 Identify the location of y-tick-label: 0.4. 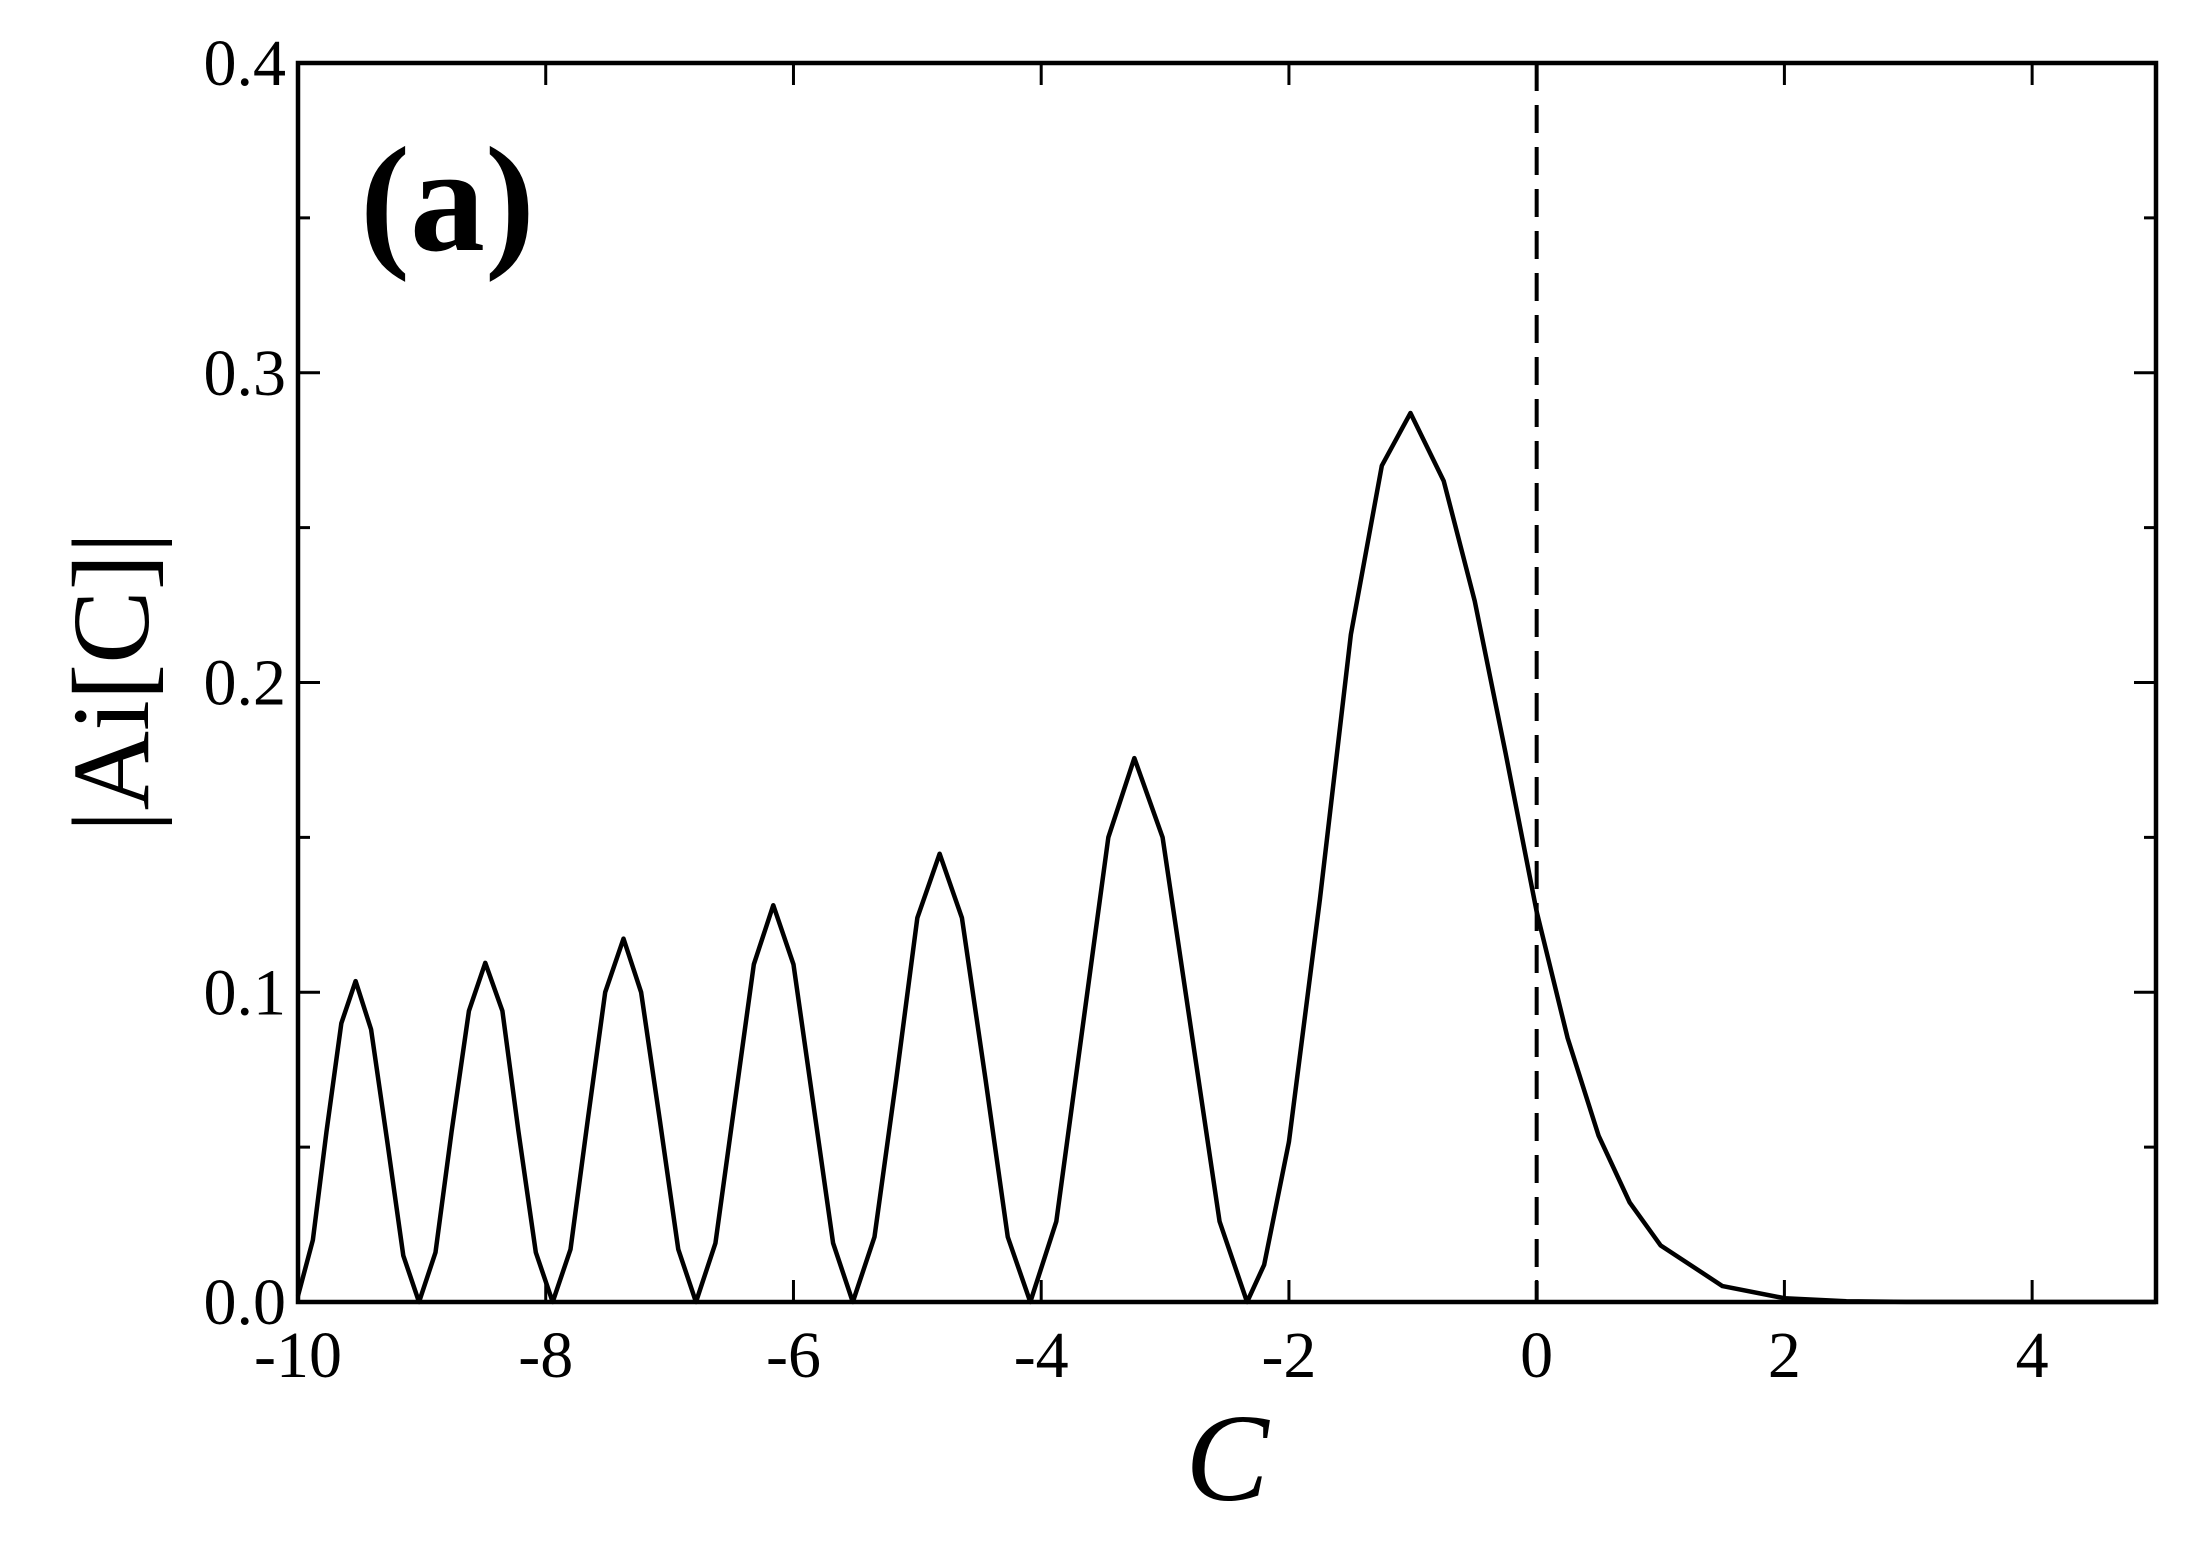
(245, 63).